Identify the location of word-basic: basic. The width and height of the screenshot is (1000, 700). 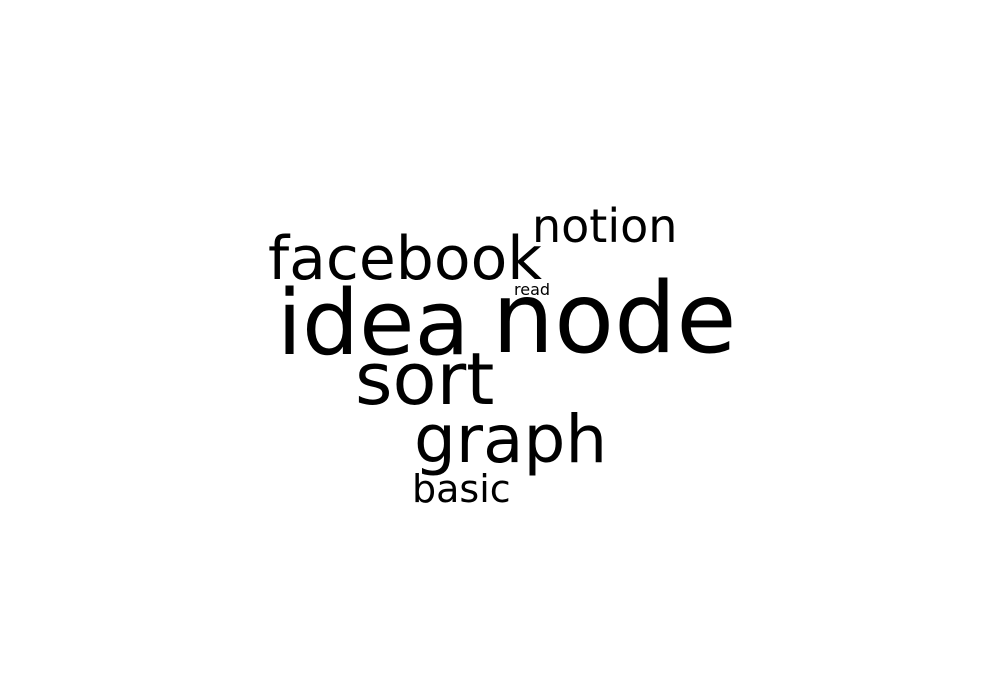
(461, 489).